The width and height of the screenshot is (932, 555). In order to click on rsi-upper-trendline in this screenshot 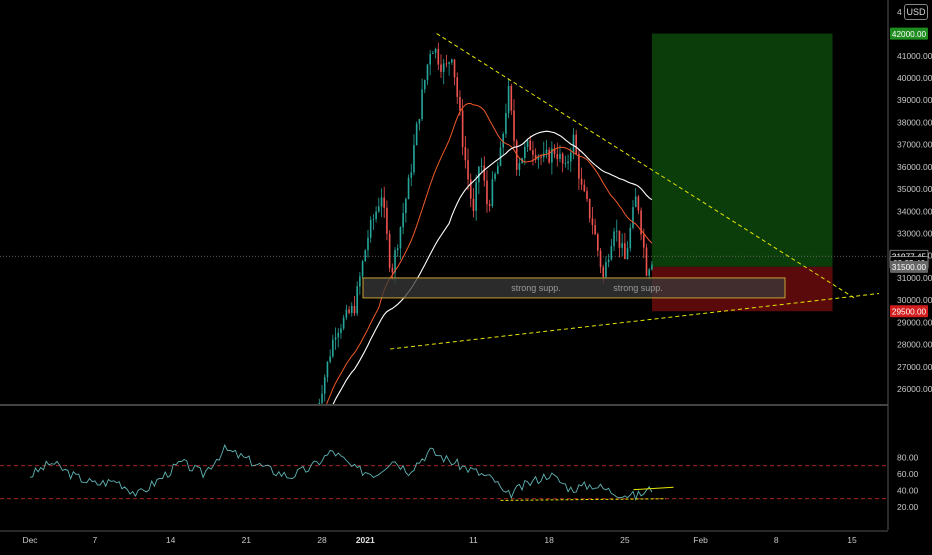, I will do `click(653, 488)`.